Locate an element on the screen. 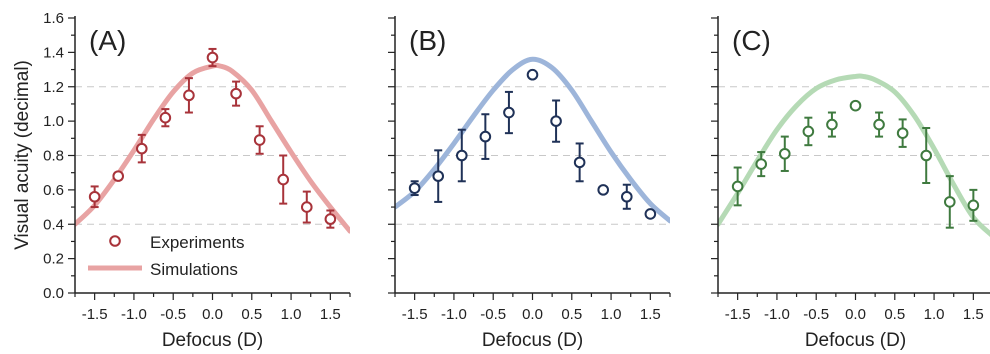 The width and height of the screenshot is (990, 354). legend: Experiments Simulations is located at coordinates (166, 256).